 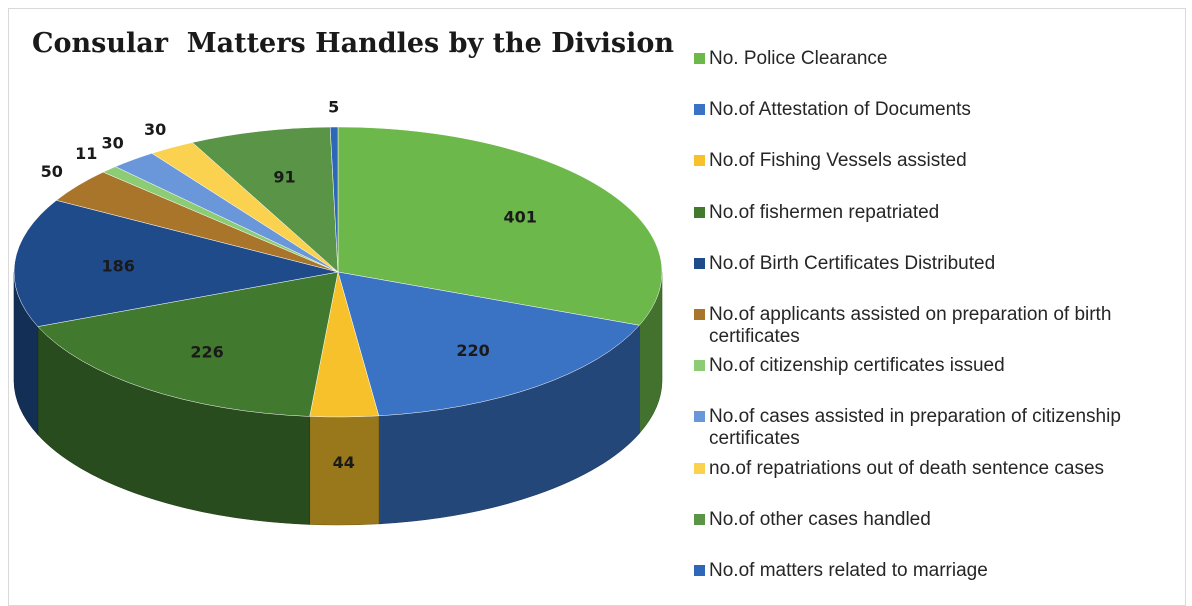 What do you see at coordinates (284, 176) in the screenshot?
I see `data-label-no-of-other-cases-handled: 91` at bounding box center [284, 176].